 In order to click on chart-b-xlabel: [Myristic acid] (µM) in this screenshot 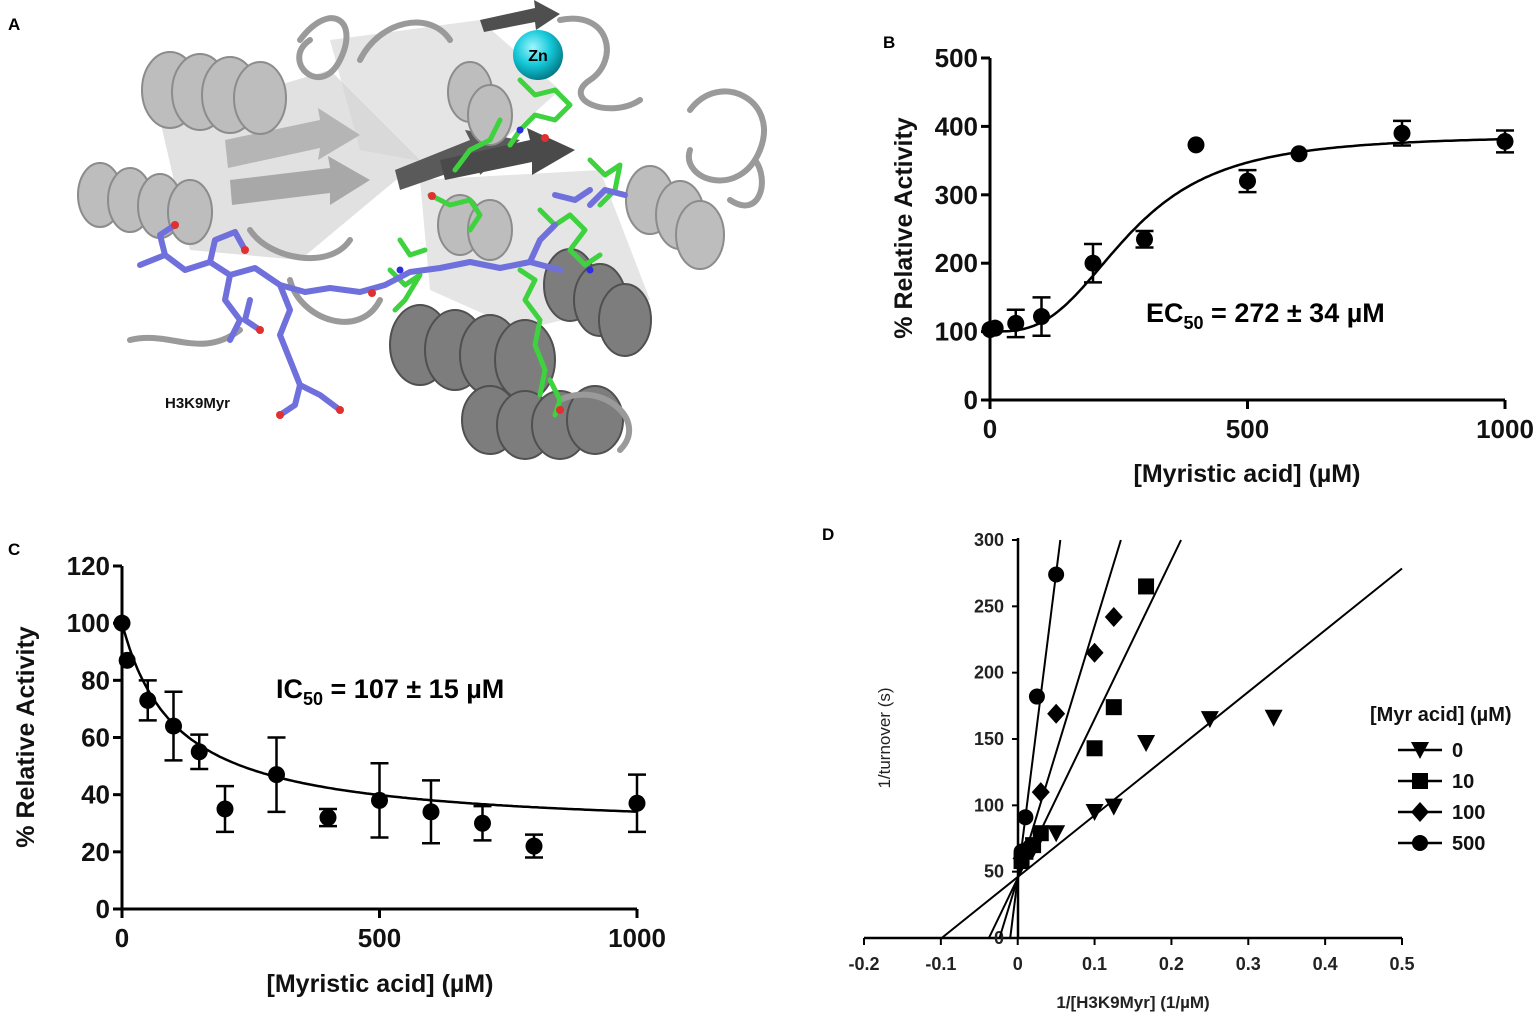, I will do `click(1247, 474)`.